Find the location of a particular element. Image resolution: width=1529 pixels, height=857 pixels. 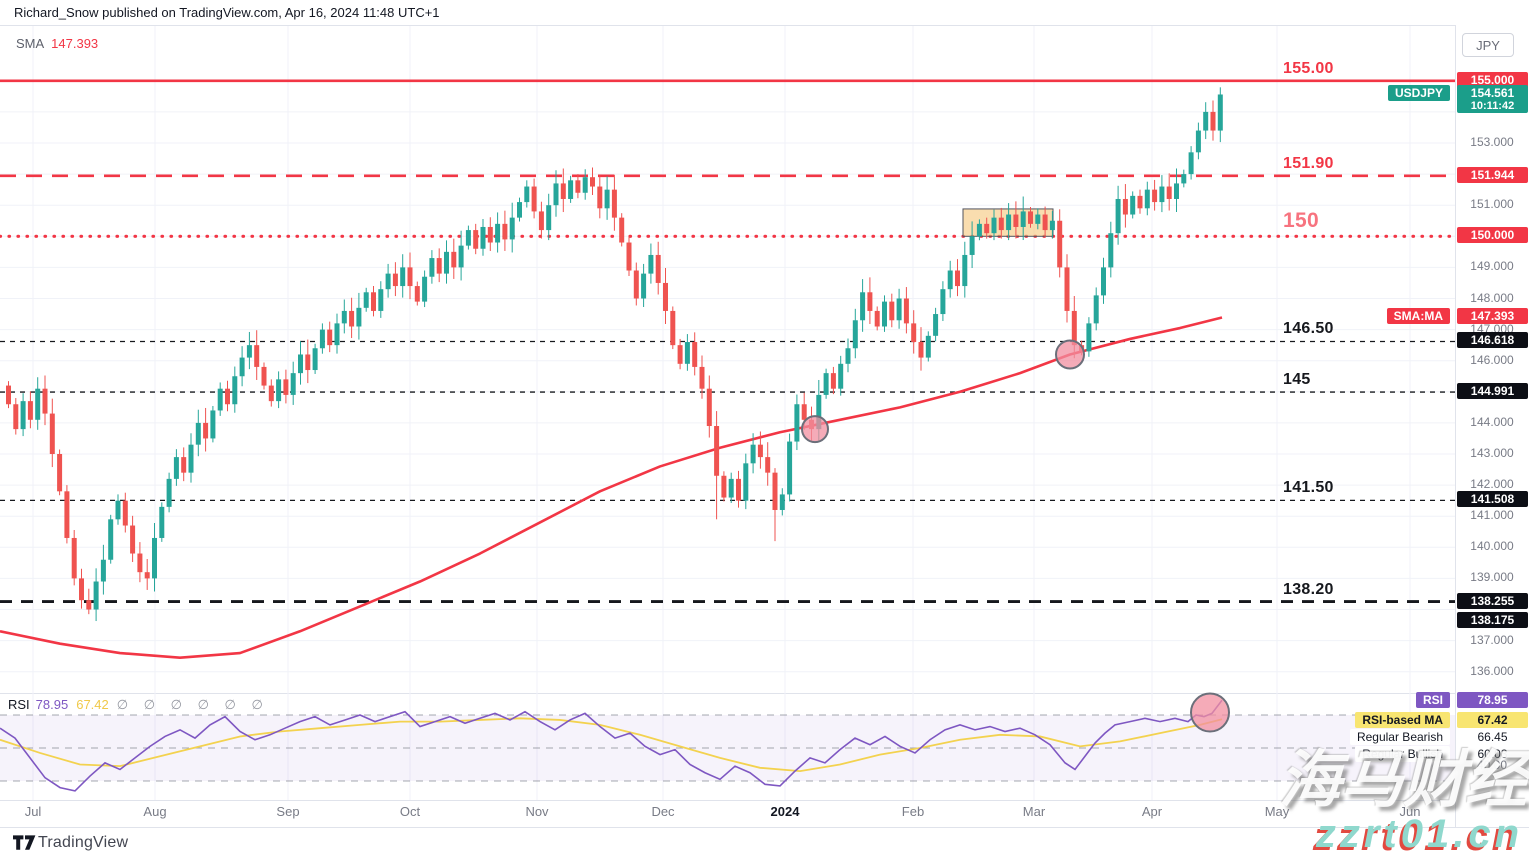

price-tick: 142.000 is located at coordinates (1492, 484).